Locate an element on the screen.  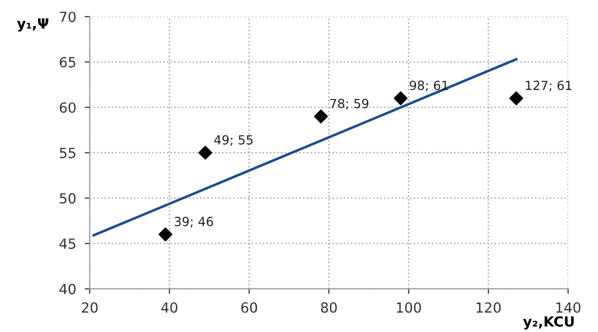
data-label: 39; 46 is located at coordinates (193, 222).